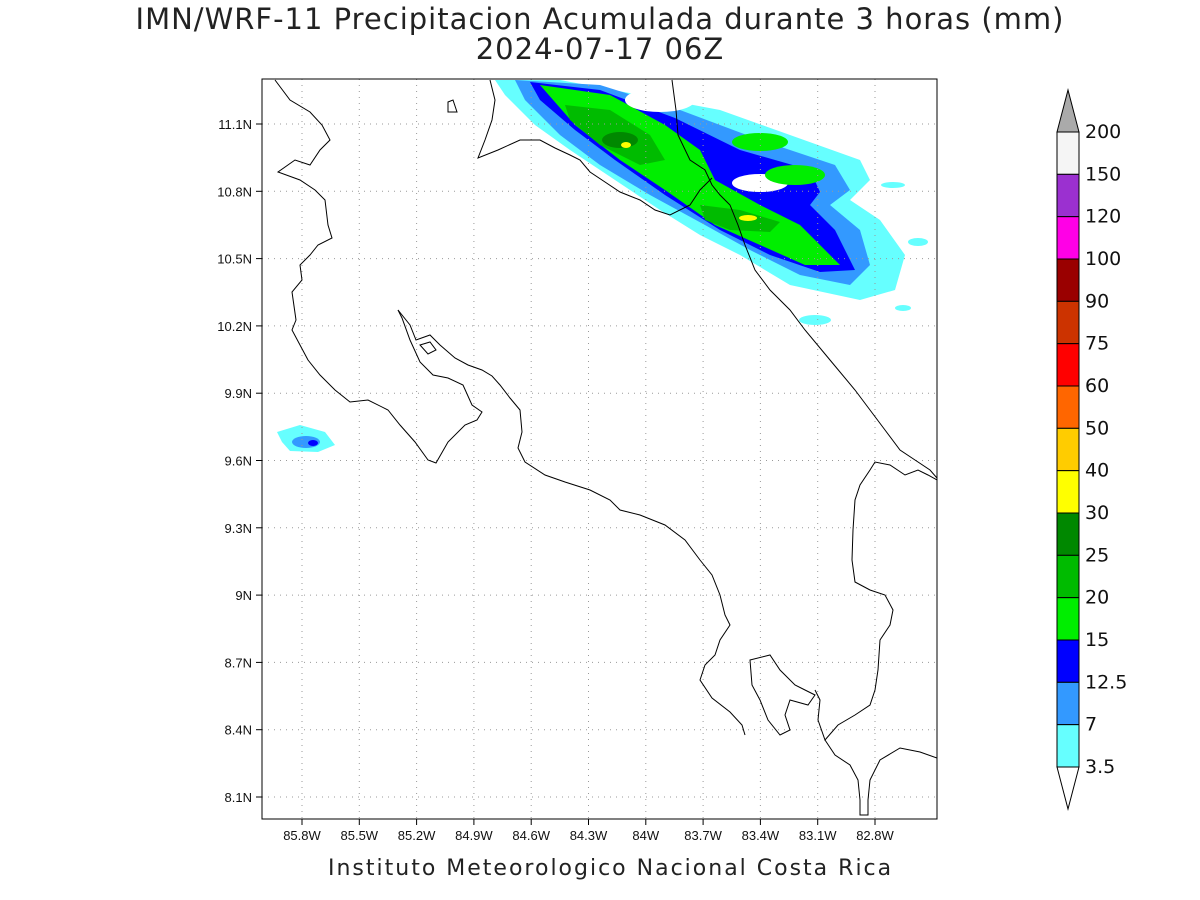 The height and width of the screenshot is (900, 1200). Describe the element at coordinates (595, 147) in the screenshot. I see `nicaragua-border` at that location.